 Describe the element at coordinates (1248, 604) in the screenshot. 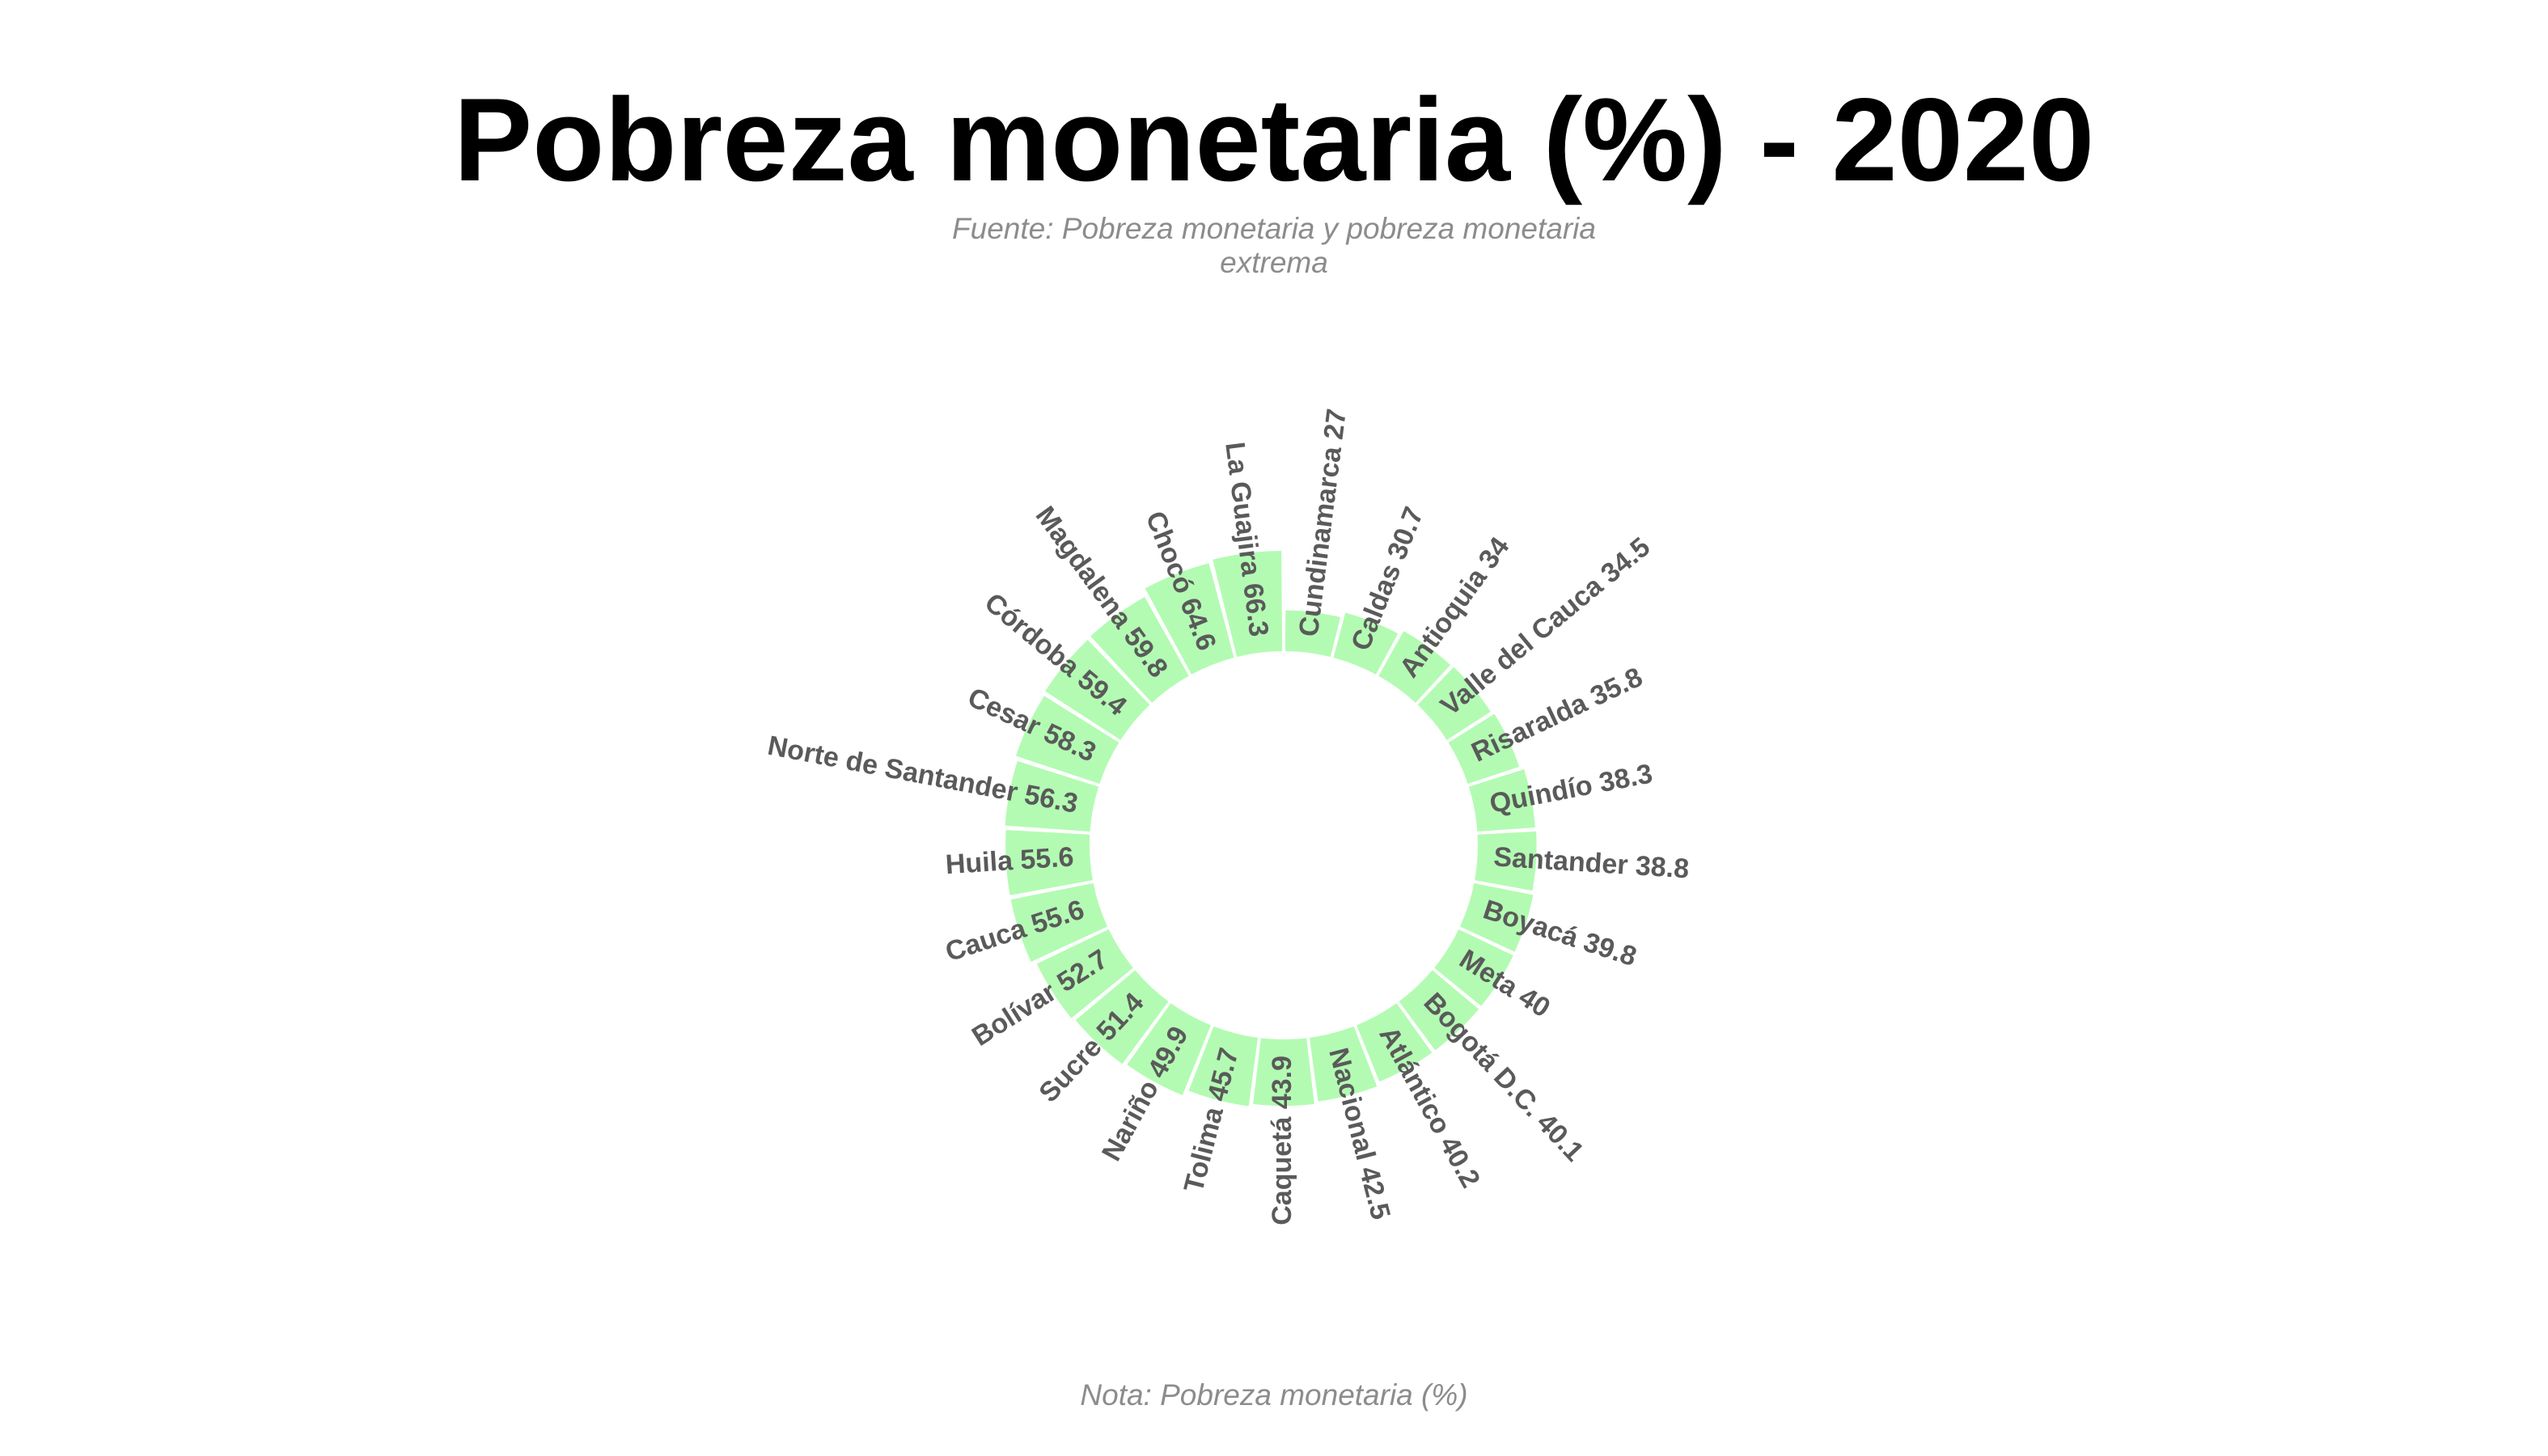

I see `bar-la-guajira` at that location.